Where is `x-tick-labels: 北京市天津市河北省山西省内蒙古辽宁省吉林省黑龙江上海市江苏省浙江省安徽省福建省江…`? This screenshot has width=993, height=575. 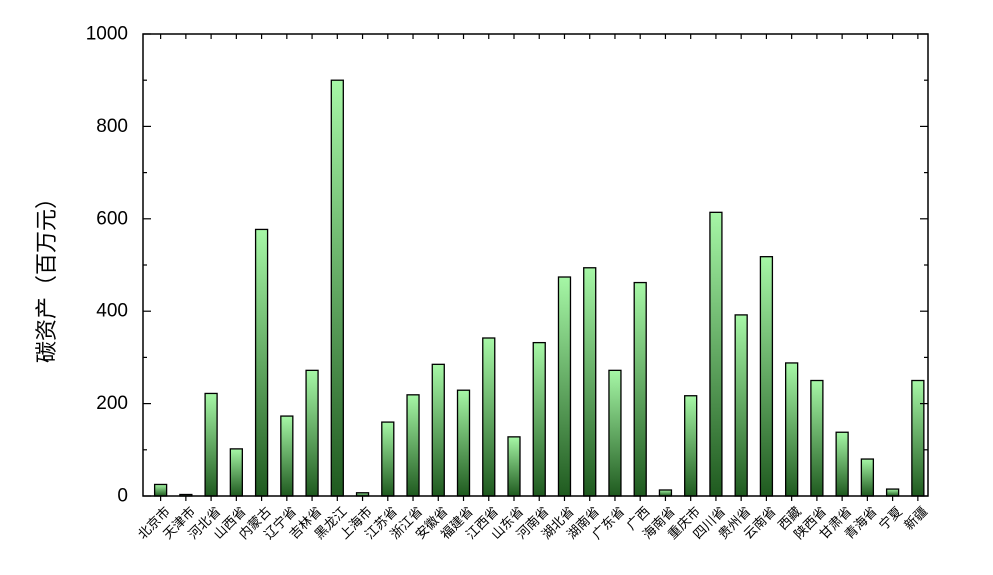
x-tick-labels: 北京市天津市河北省山西省内蒙古辽宁省吉林省黑龙江上海市江苏省浙江省安徽省福建省江… is located at coordinates (533, 523).